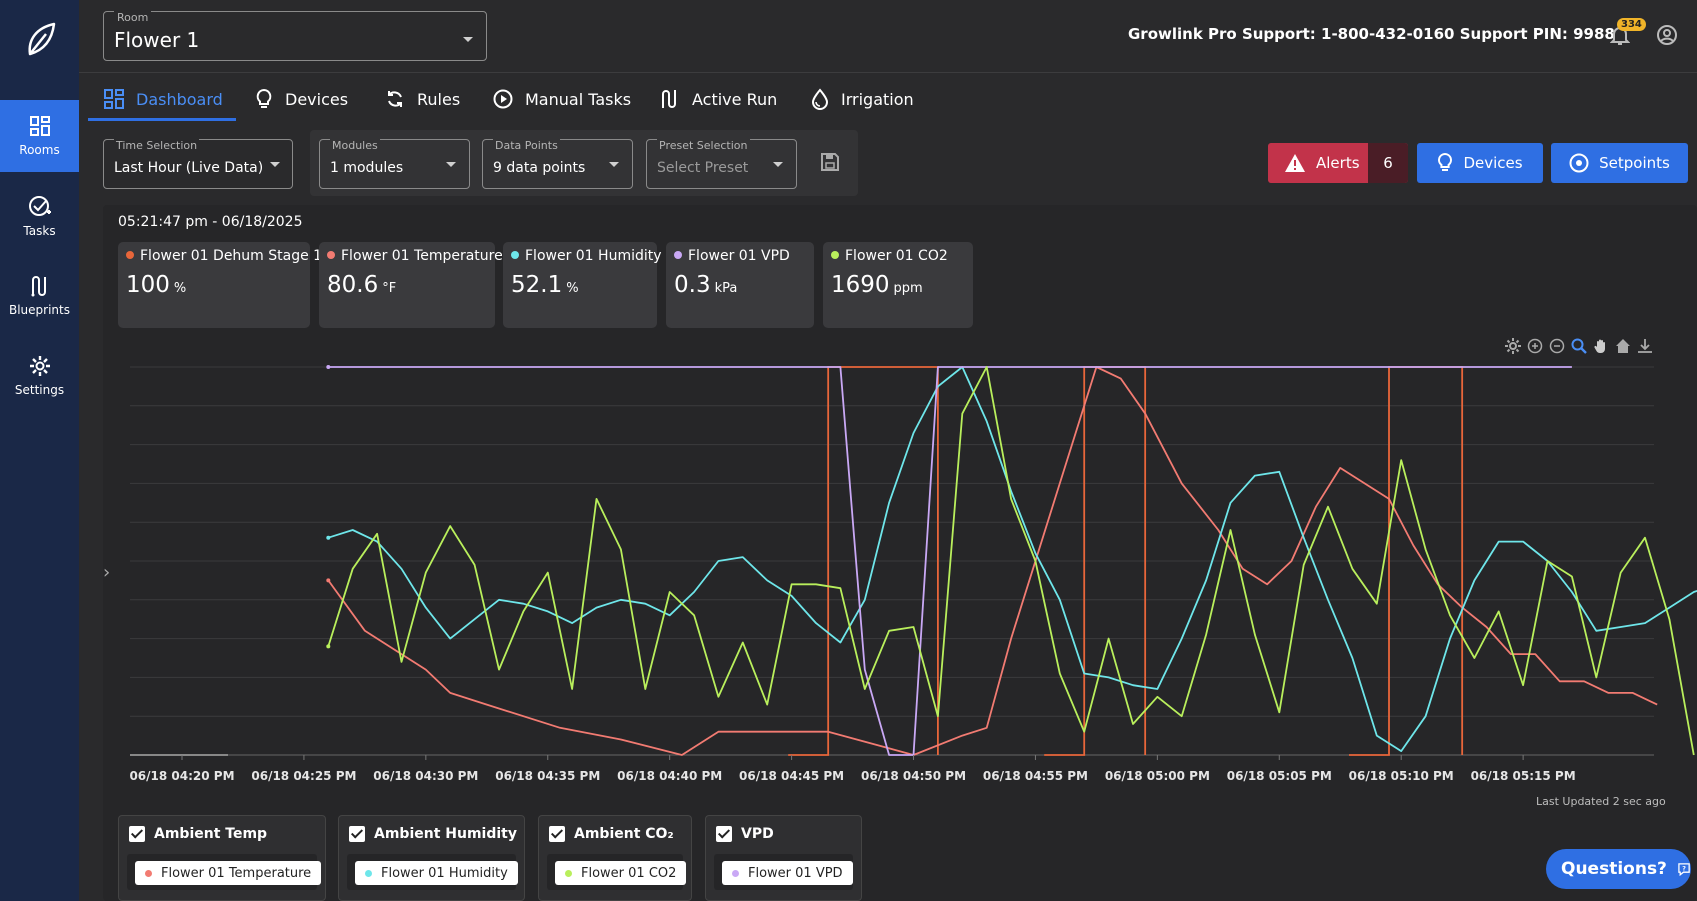 This screenshot has width=1697, height=901. What do you see at coordinates (1557, 346) in the screenshot?
I see `zoom-out-icon` at bounding box center [1557, 346].